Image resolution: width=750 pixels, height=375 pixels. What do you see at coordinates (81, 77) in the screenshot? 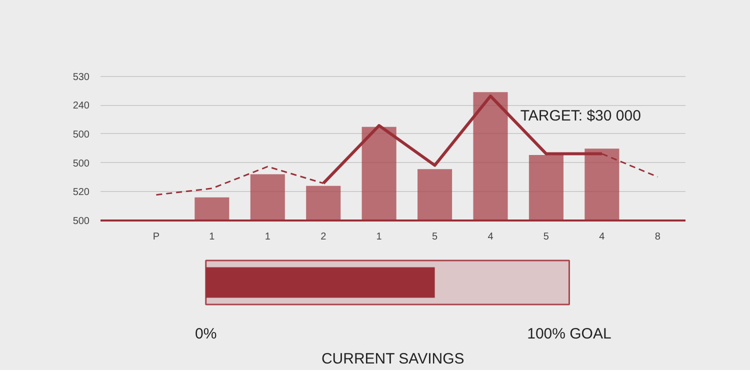
I see `category-label: 530` at bounding box center [81, 77].